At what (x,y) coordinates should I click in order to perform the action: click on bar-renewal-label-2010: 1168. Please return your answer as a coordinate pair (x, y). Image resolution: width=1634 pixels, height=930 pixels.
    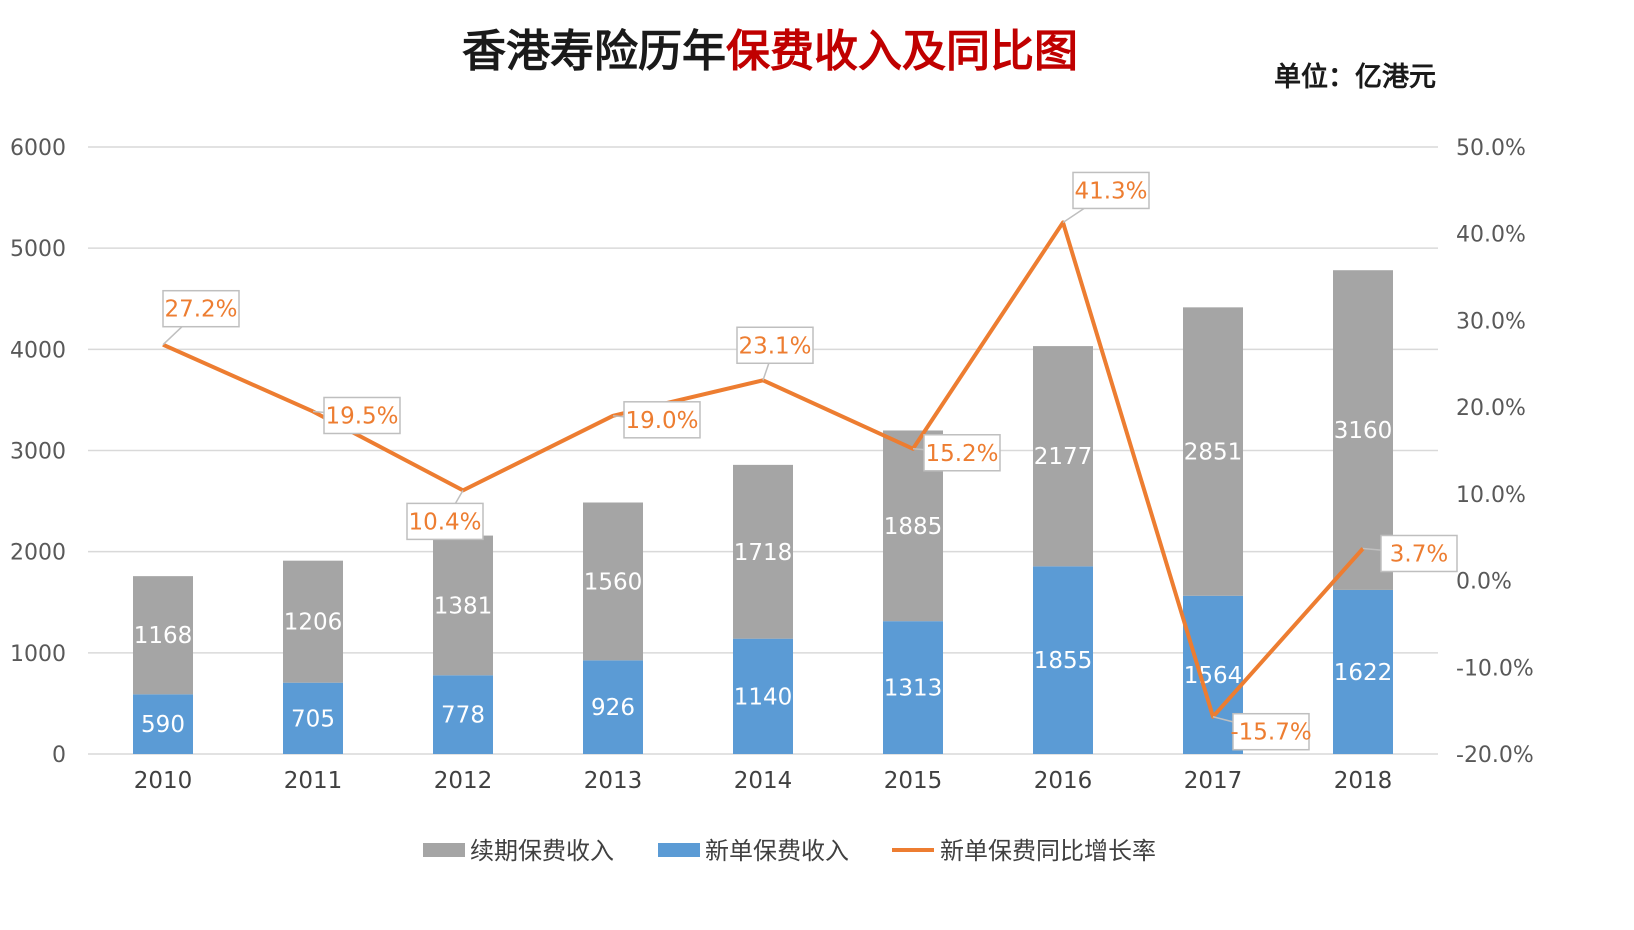
    Looking at the image, I should click on (163, 636).